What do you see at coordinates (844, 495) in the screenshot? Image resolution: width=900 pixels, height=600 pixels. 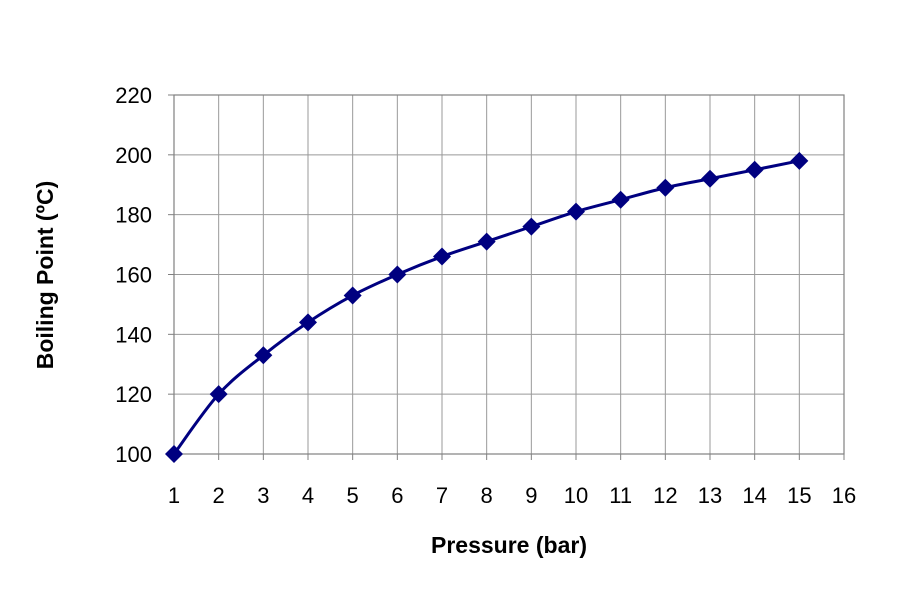 I see `x-tick-label: 16` at bounding box center [844, 495].